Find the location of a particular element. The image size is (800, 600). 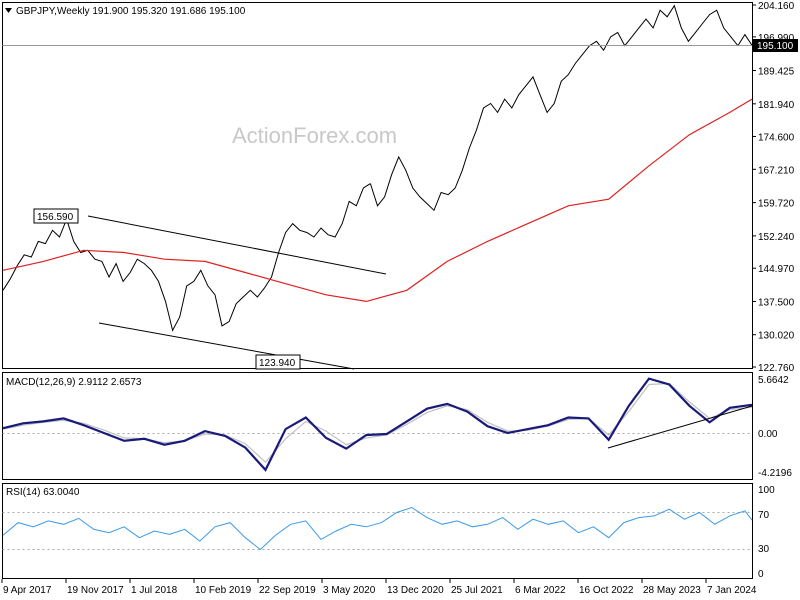

annotation-low-box is located at coordinates (278, 362).